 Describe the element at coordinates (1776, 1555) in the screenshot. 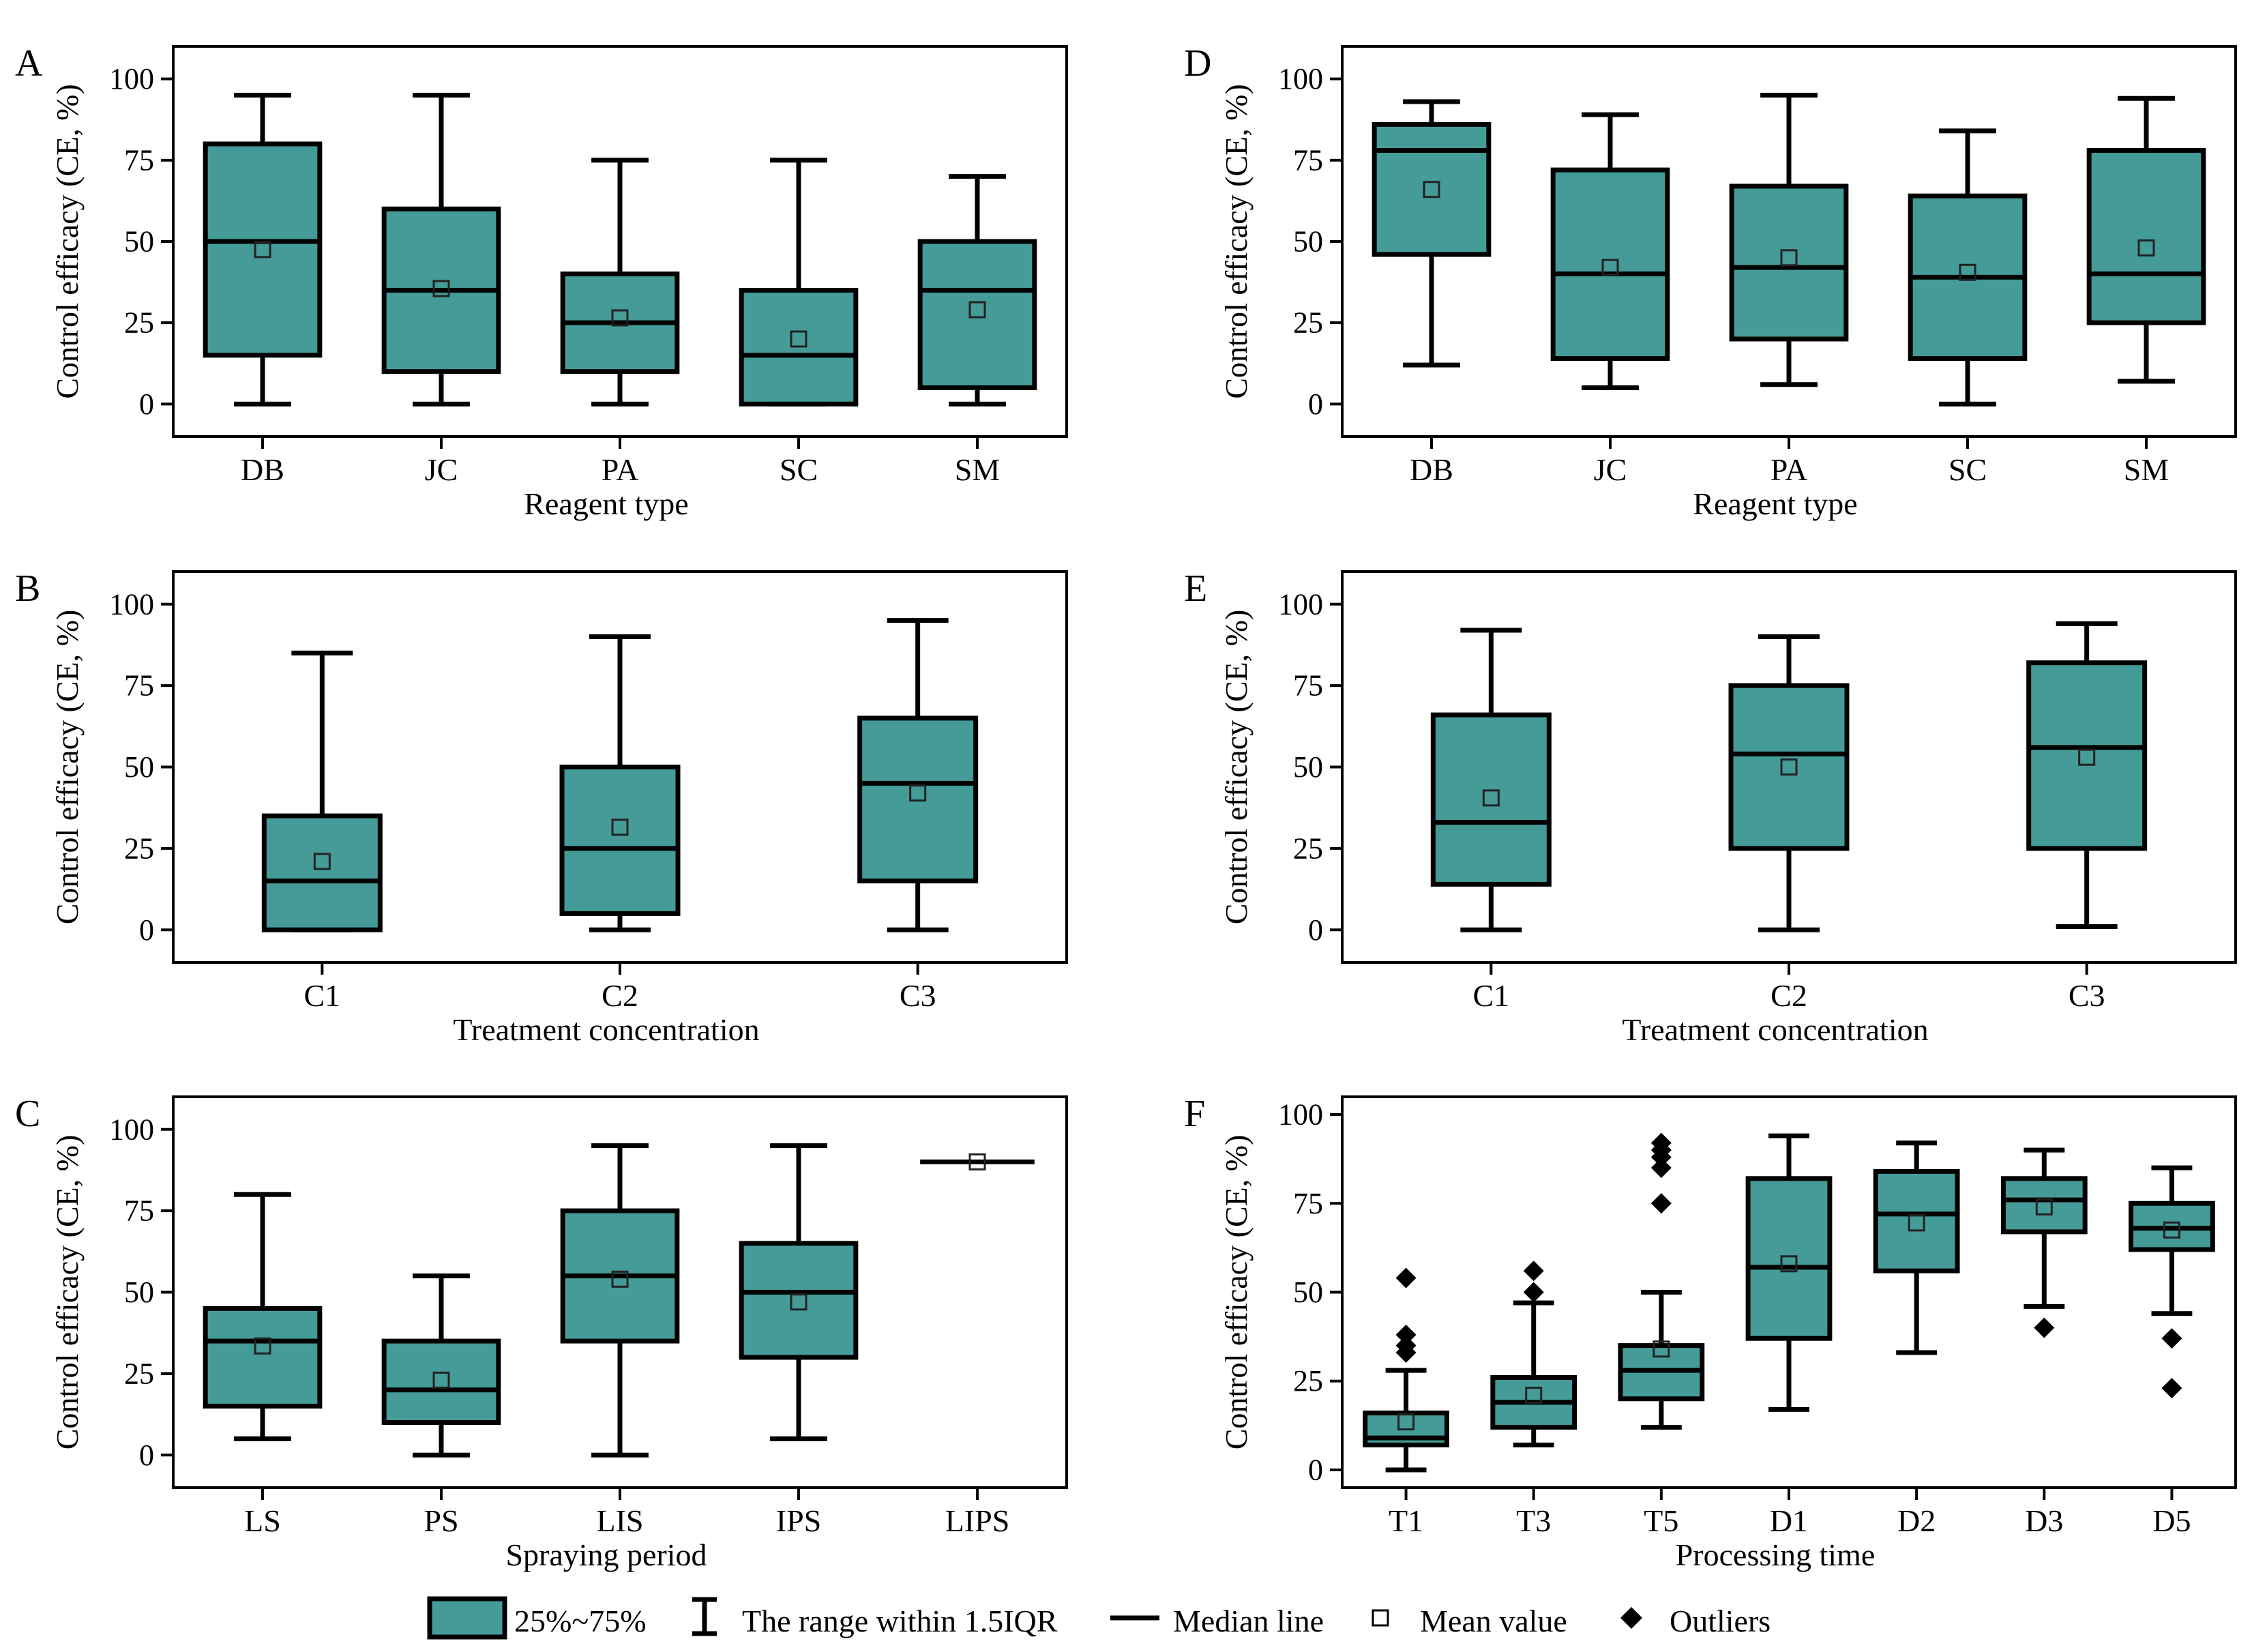

I see `x-axis-label: Processing time` at that location.